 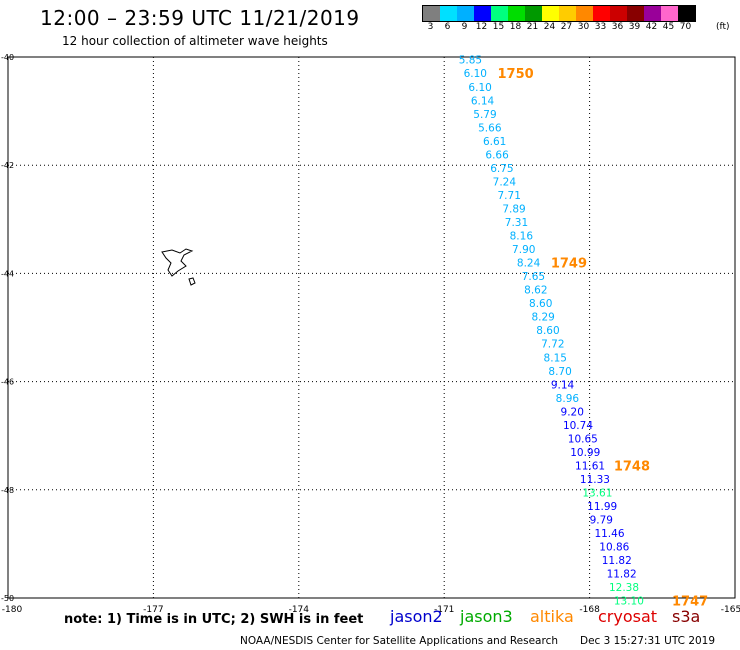 What do you see at coordinates (7, 490) in the screenshot?
I see `y-tick-label: -48` at bounding box center [7, 490].